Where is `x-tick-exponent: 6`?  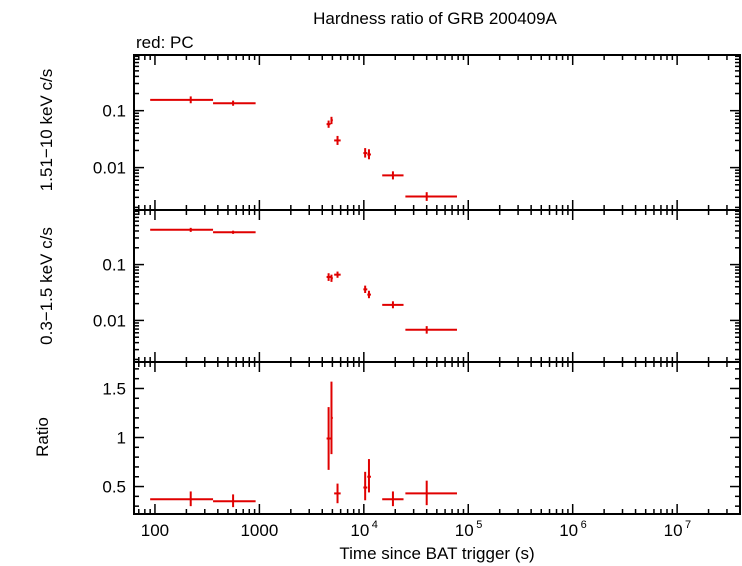 x-tick-exponent: 6 is located at coordinates (584, 525).